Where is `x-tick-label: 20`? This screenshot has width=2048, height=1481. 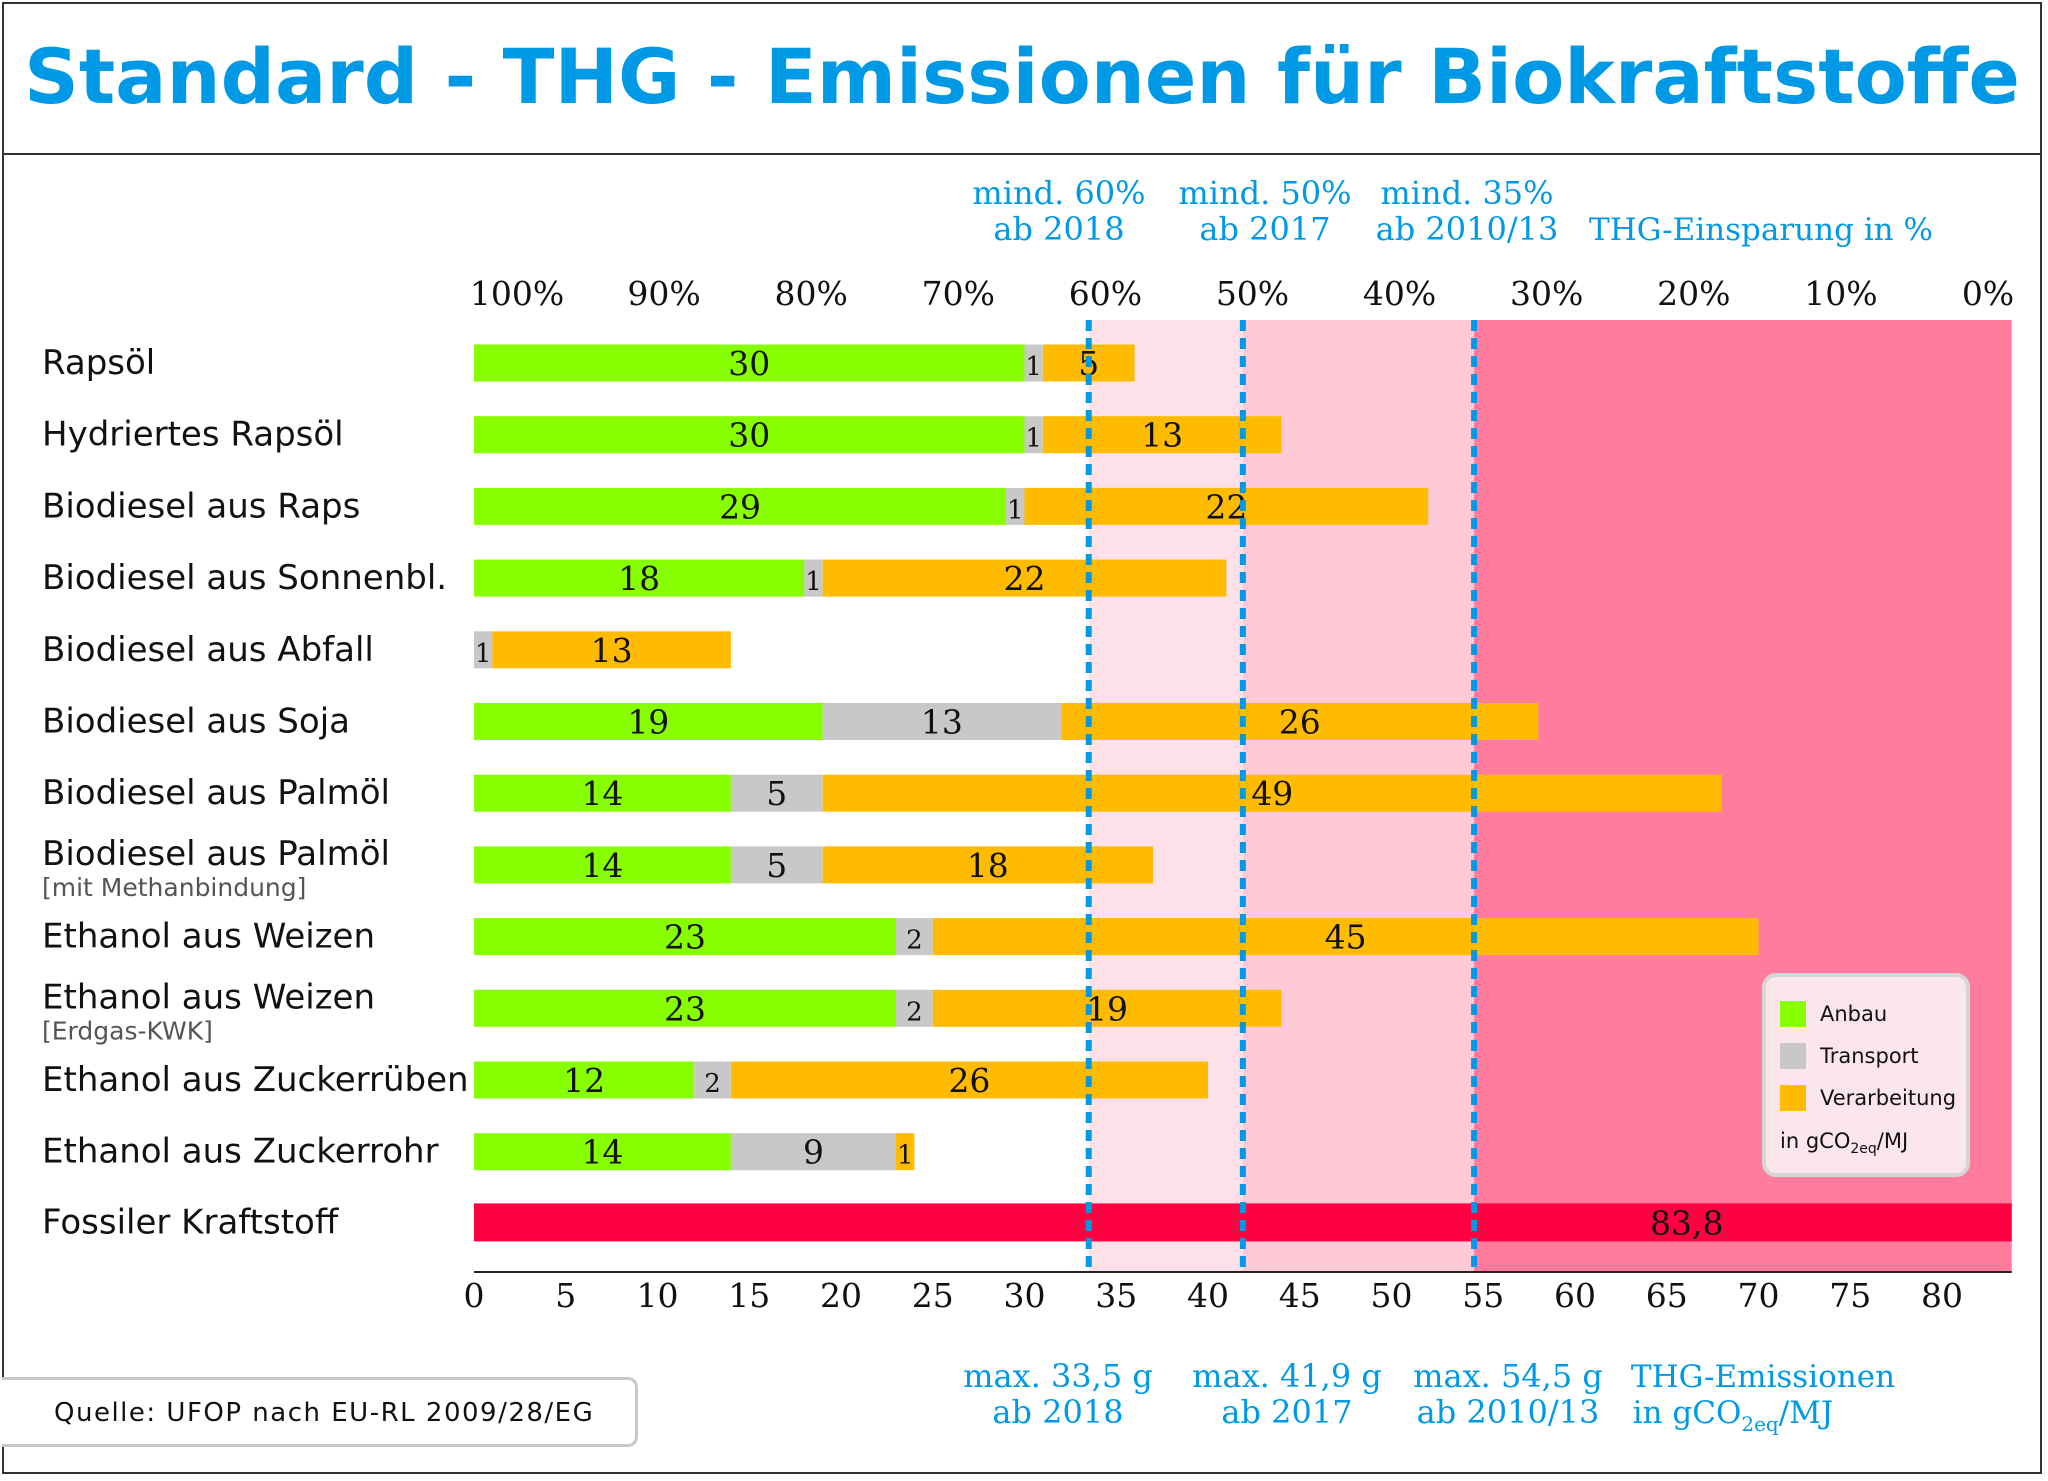
x-tick-label: 20 is located at coordinates (841, 1295).